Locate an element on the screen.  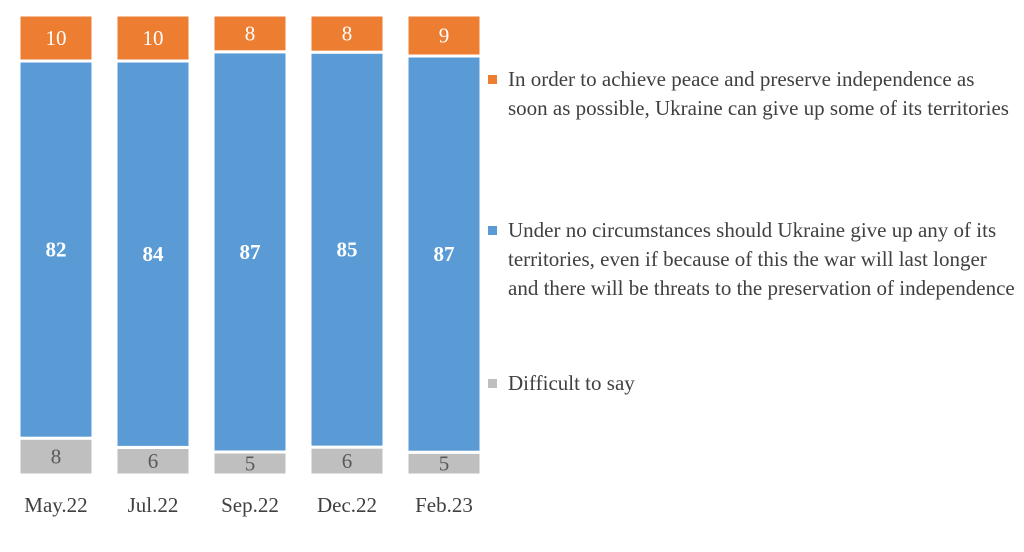
data-label-difficult-3: 6 is located at coordinates (347, 461).